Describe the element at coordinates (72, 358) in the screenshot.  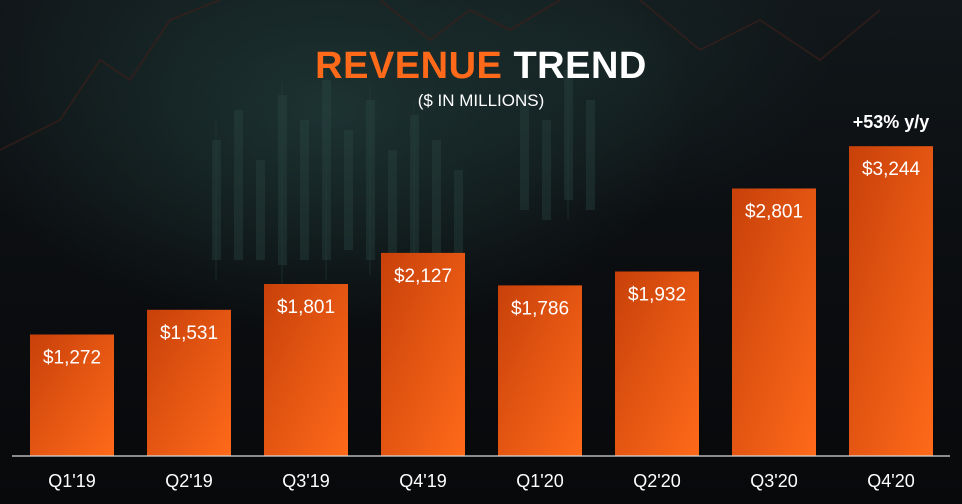
I see `data-label-q1-19: $1,272` at that location.